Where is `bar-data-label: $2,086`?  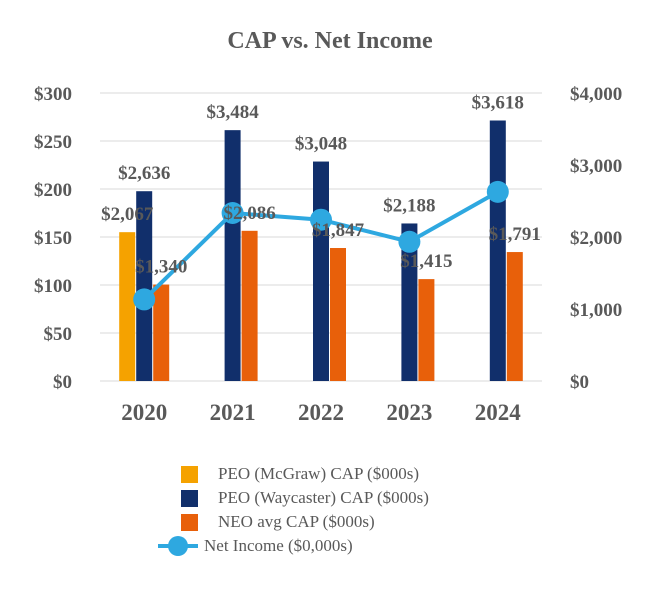
bar-data-label: $2,086 is located at coordinates (249, 213).